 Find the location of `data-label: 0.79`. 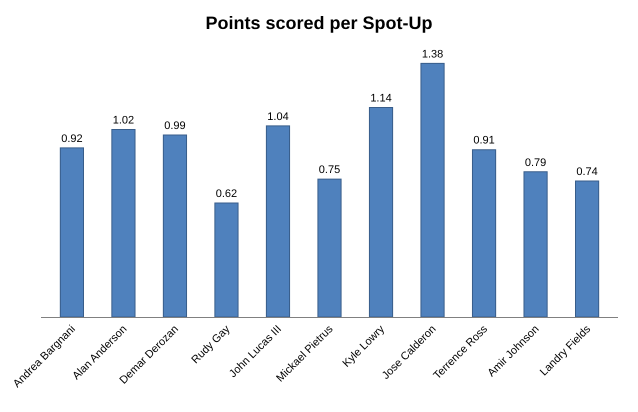

data-label: 0.79 is located at coordinates (535, 162).